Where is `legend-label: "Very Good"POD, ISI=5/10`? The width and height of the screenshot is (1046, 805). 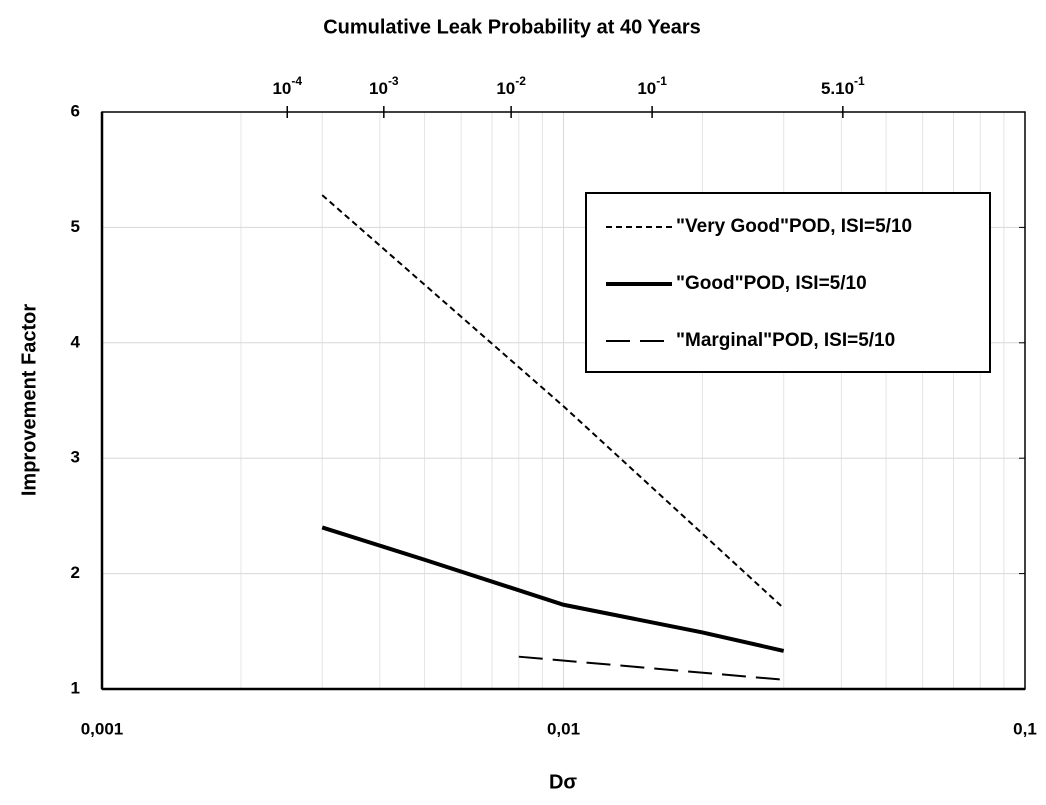
legend-label: "Very Good"POD, ISI=5/10 is located at coordinates (794, 226).